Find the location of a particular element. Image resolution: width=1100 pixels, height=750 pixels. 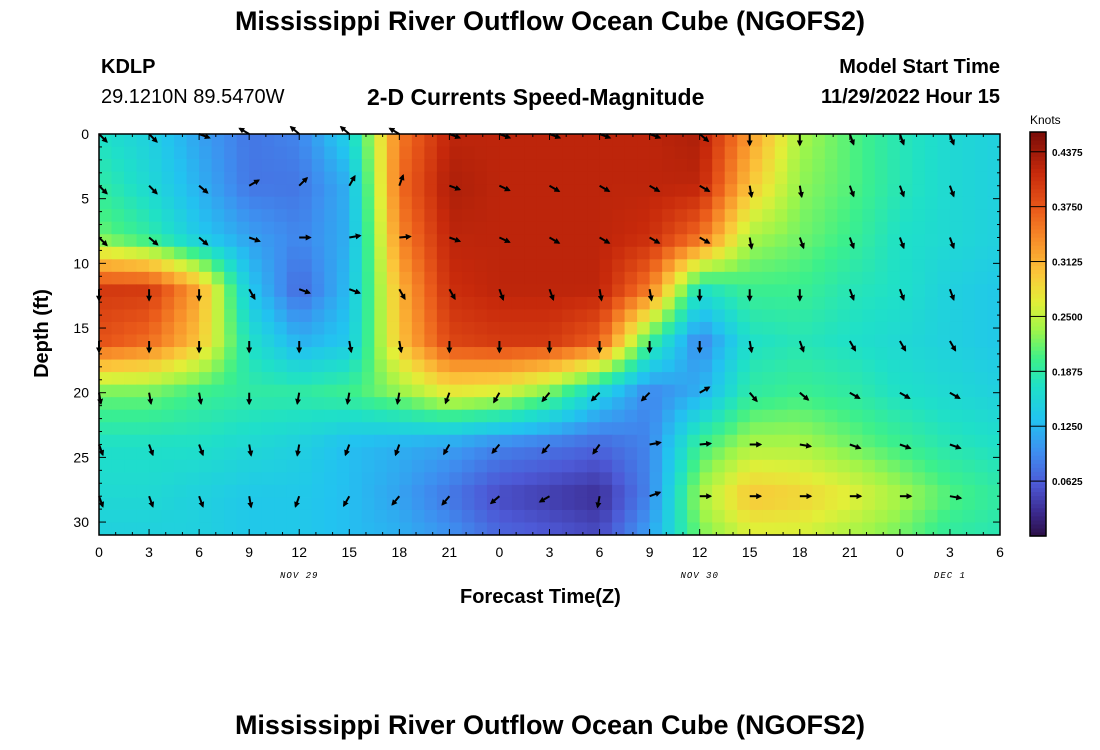

colorbar-tick-label: 0.3125 is located at coordinates (1067, 263).